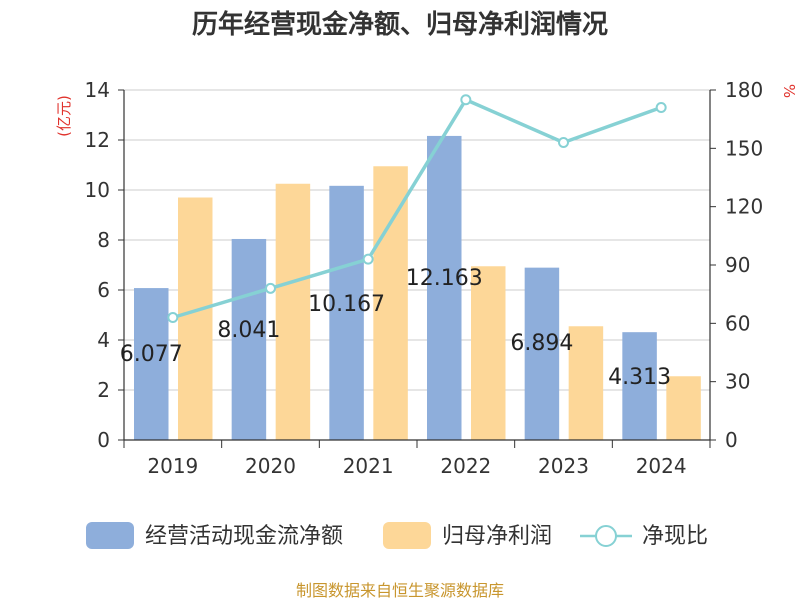 This screenshot has height=600, width=800. I want to click on x-tick-label: 2024, so click(661, 466).